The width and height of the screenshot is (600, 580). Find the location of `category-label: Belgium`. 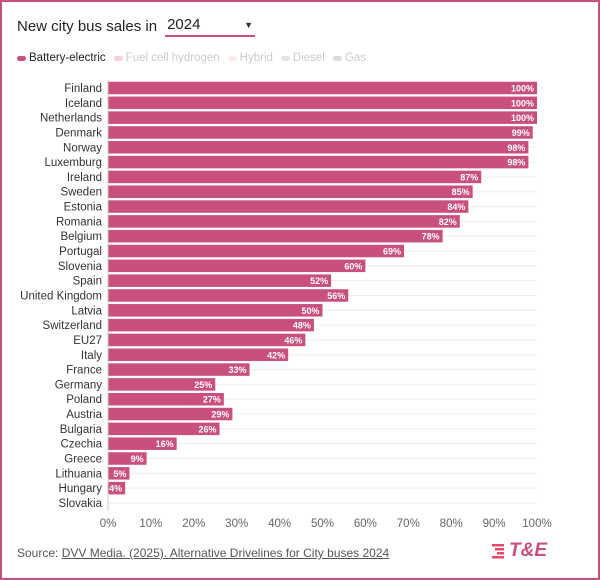

category-label: Belgium is located at coordinates (81, 237).